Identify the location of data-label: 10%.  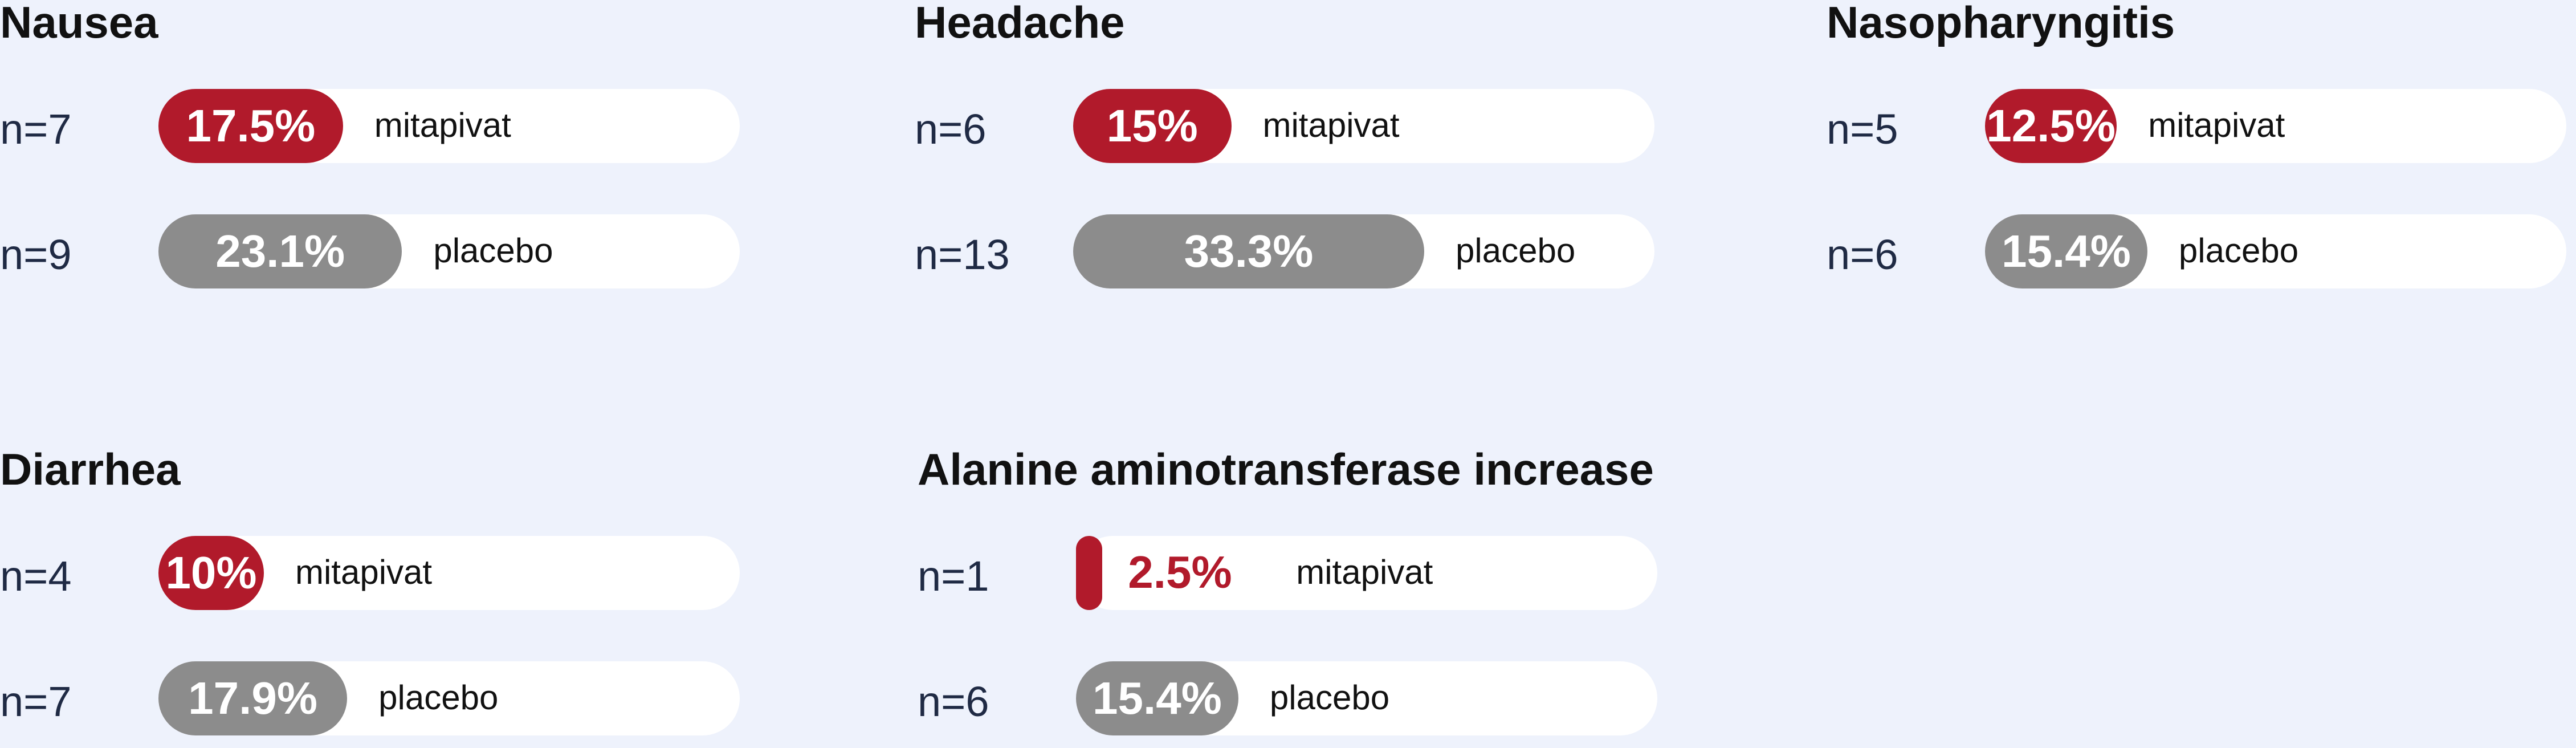
(211, 572).